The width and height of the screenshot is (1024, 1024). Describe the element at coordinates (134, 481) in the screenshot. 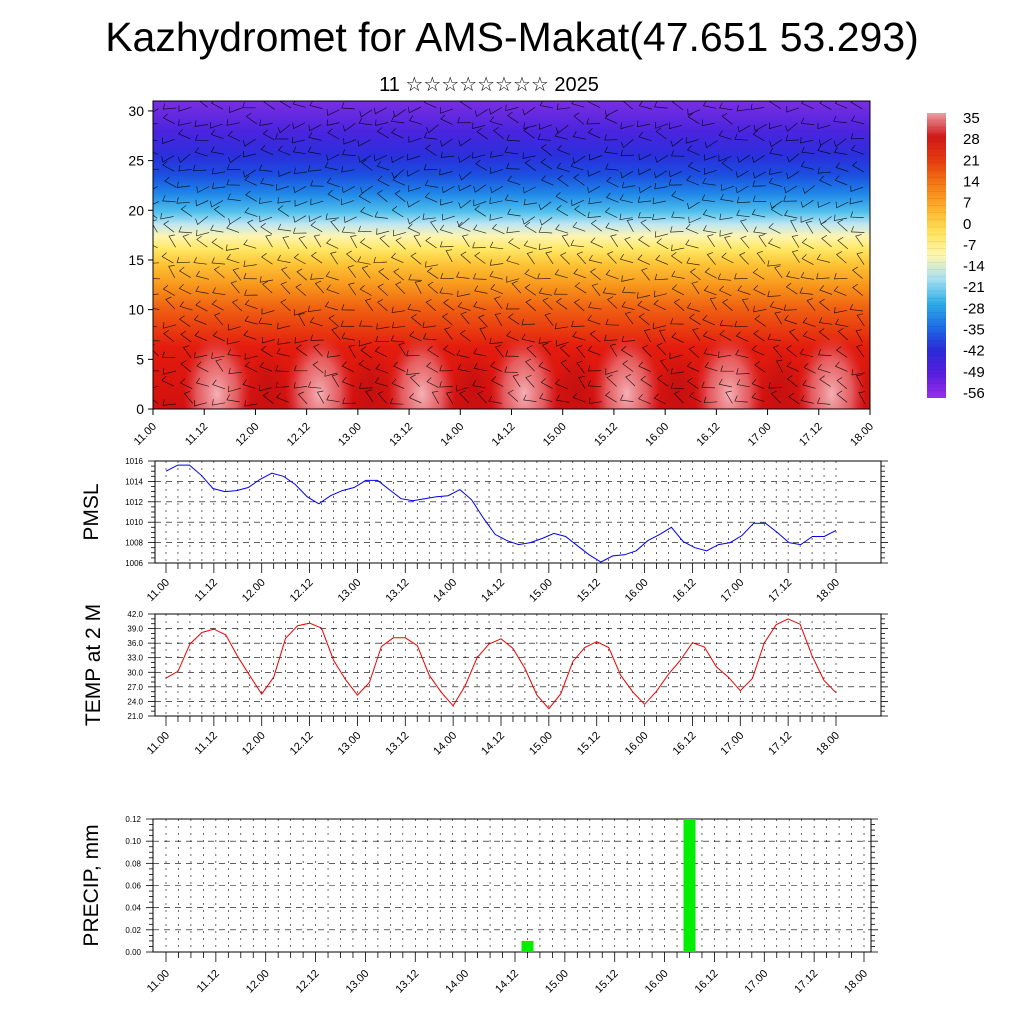

I see `pmsl-ytick-label: 1014` at that location.